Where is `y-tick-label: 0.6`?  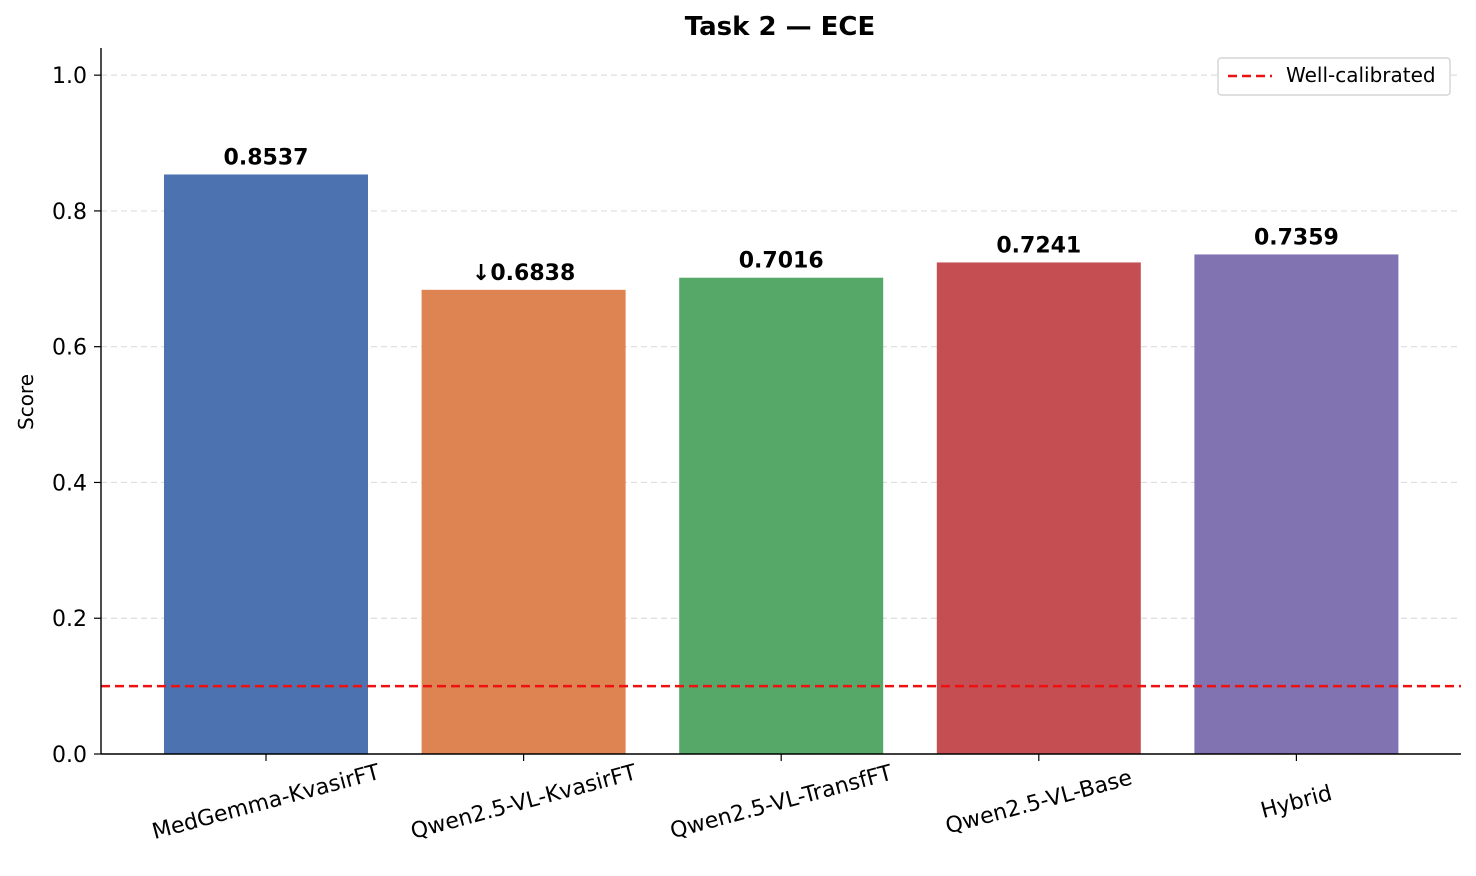
y-tick-label: 0.6 is located at coordinates (69, 348).